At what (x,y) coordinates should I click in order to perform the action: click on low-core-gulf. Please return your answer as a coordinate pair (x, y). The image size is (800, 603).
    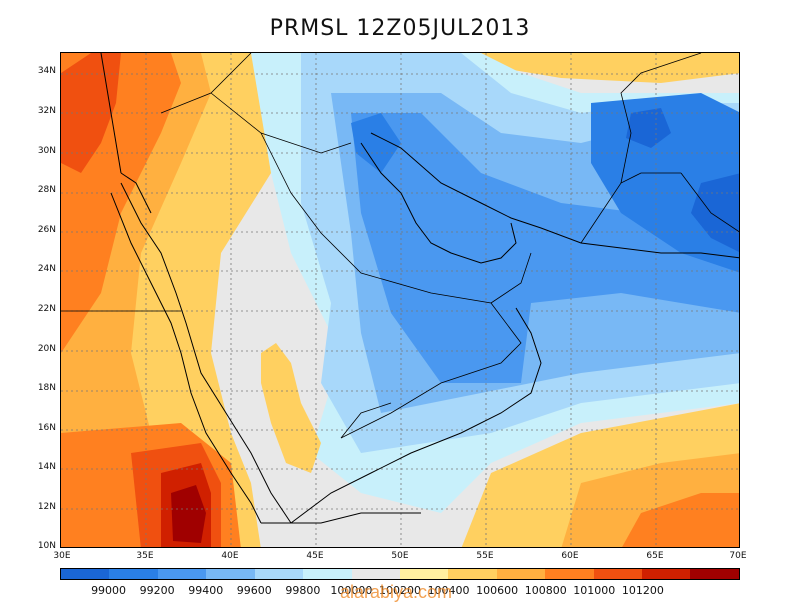
    Looking at the image, I should click on (376, 143).